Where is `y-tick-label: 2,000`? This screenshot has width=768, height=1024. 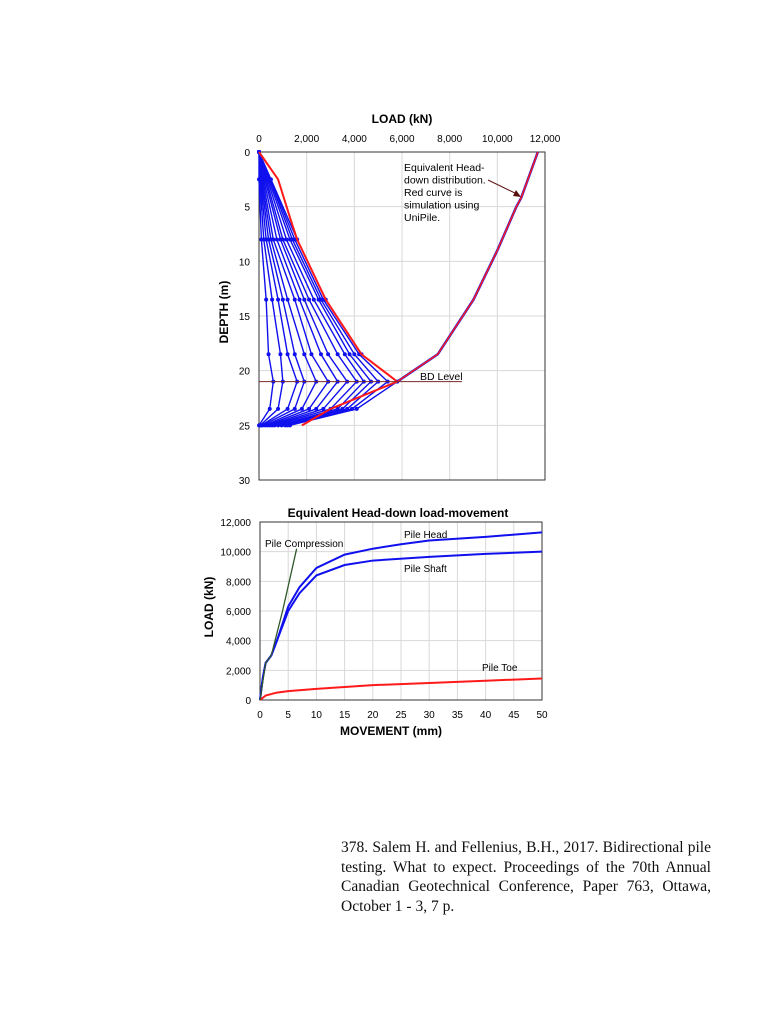
y-tick-label: 2,000 is located at coordinates (238, 671).